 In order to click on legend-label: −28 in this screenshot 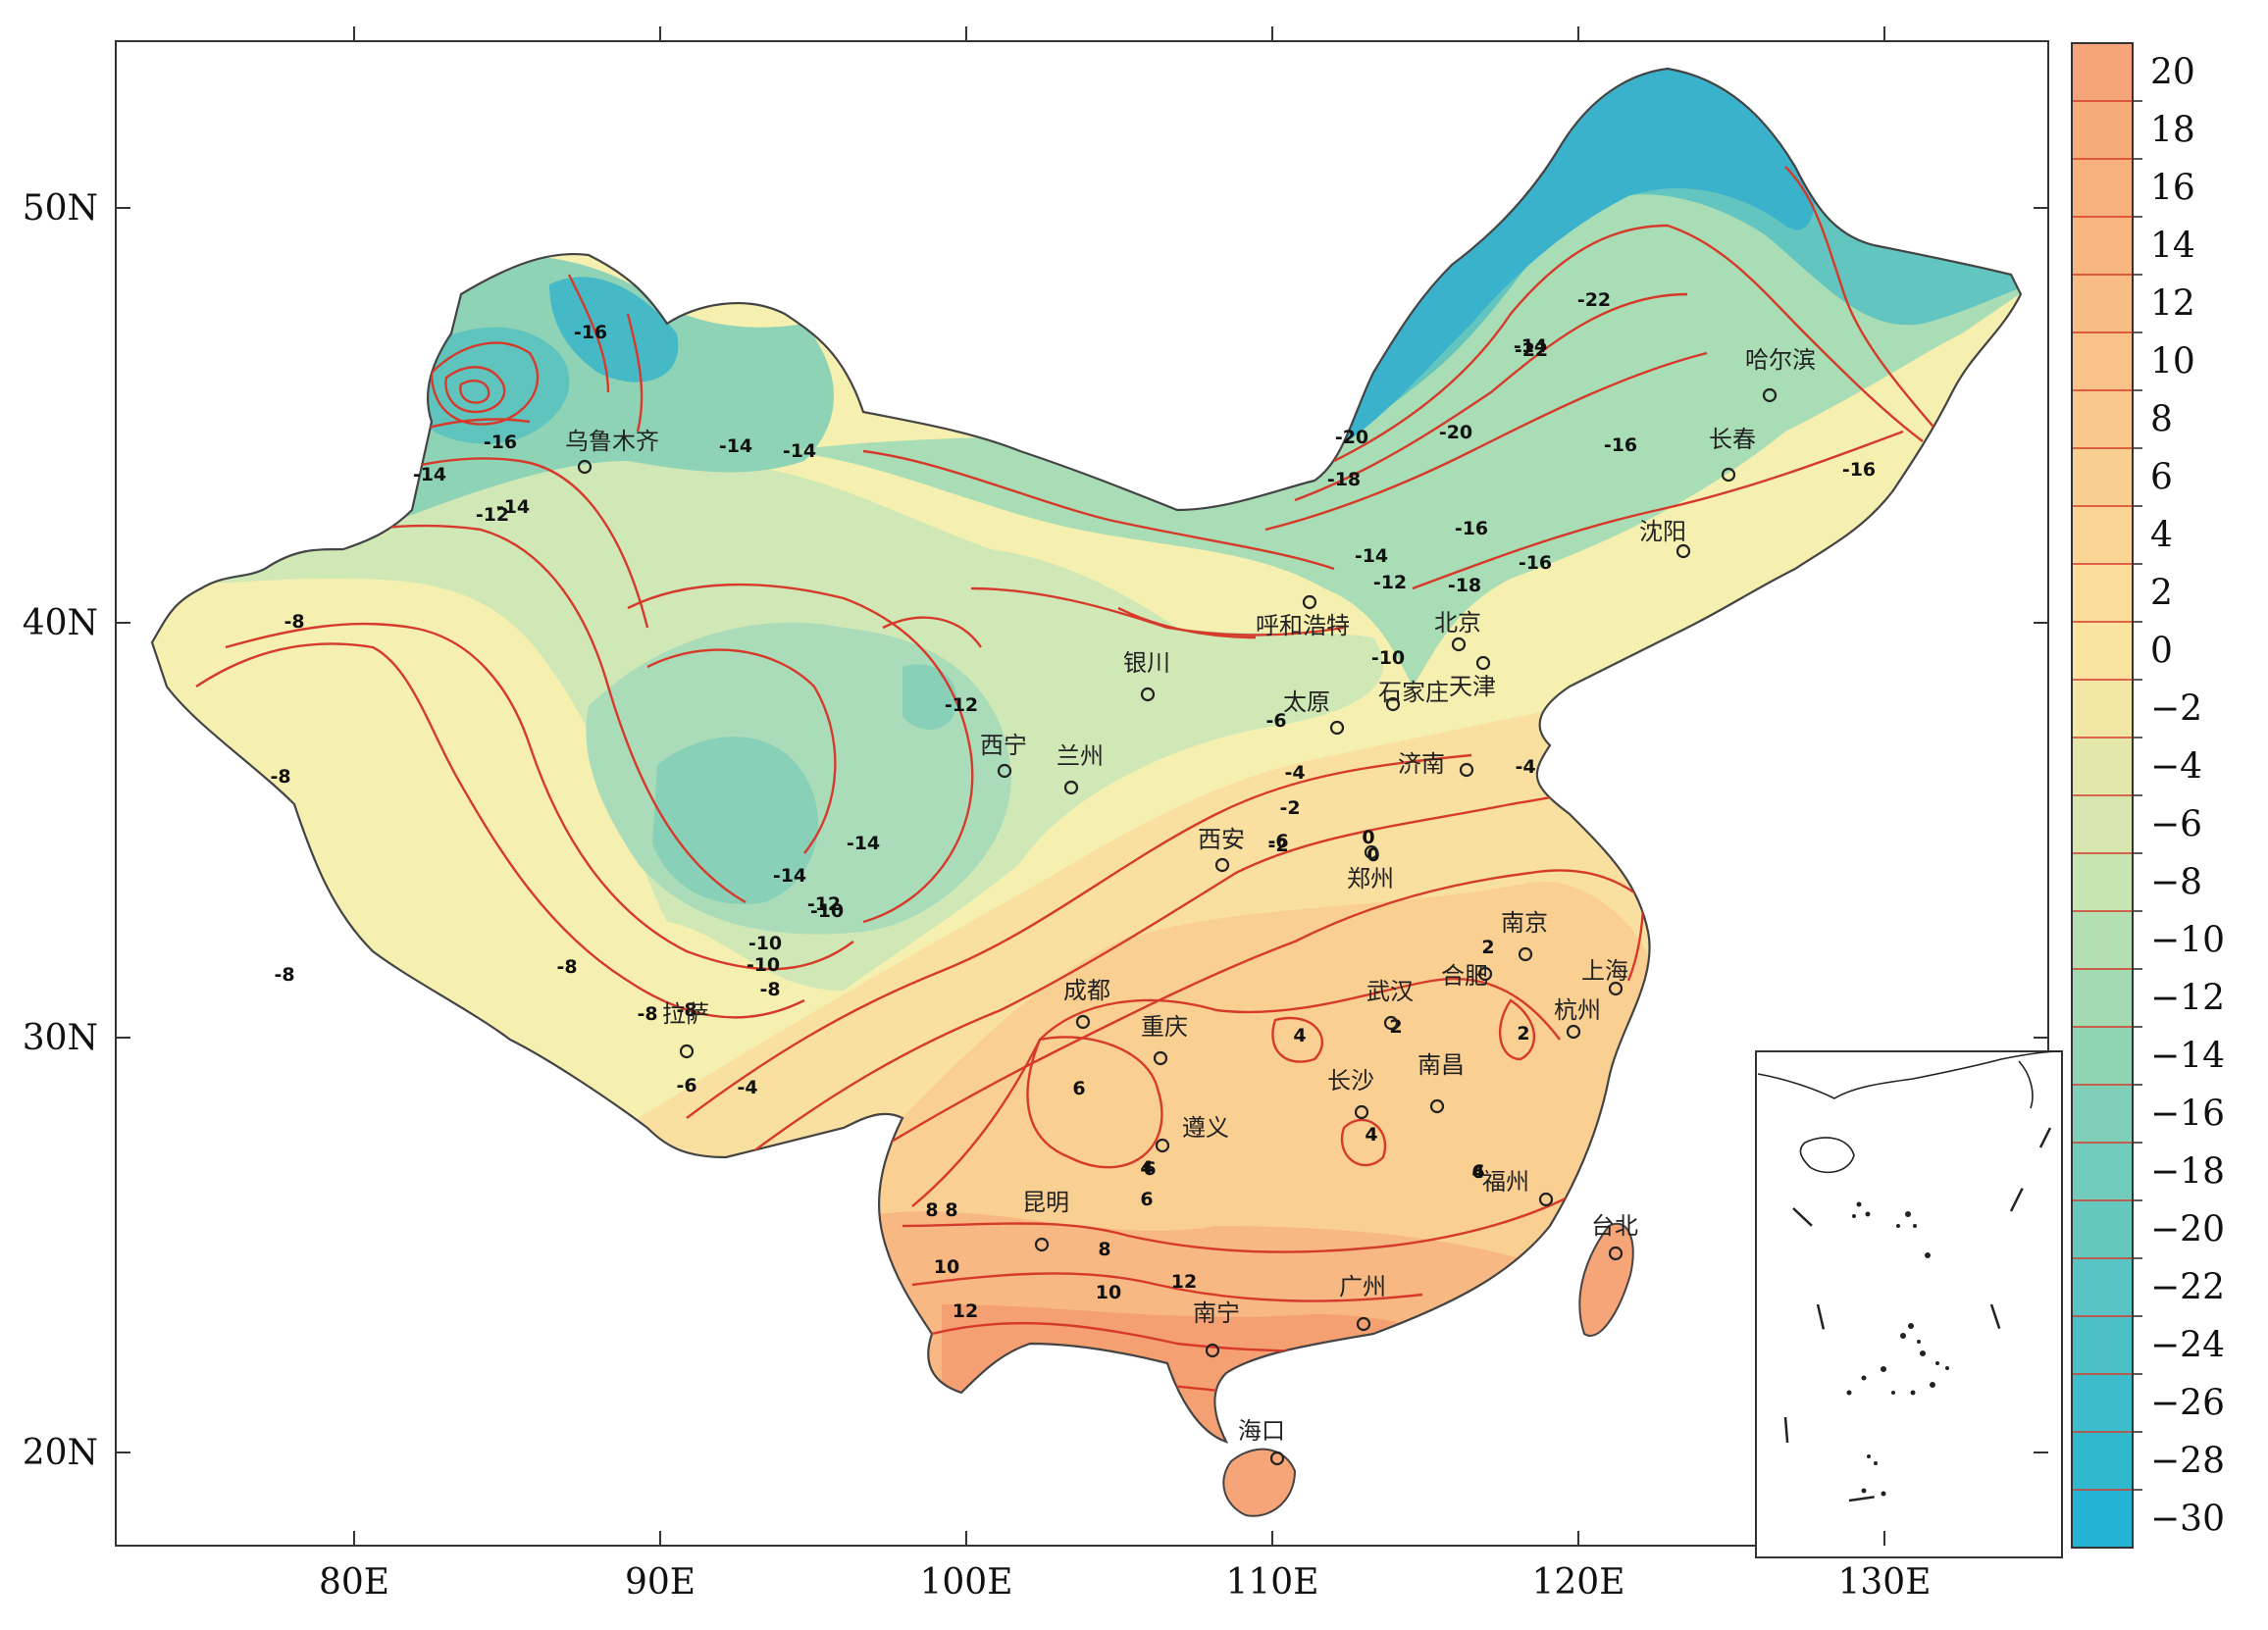, I will do `click(2188, 1462)`.